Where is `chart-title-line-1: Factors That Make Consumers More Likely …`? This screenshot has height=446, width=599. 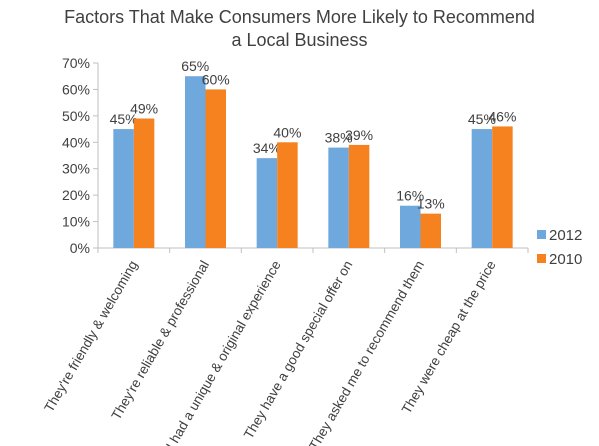
chart-title-line-1: Factors That Make Consumers More Likely … is located at coordinates (299, 17).